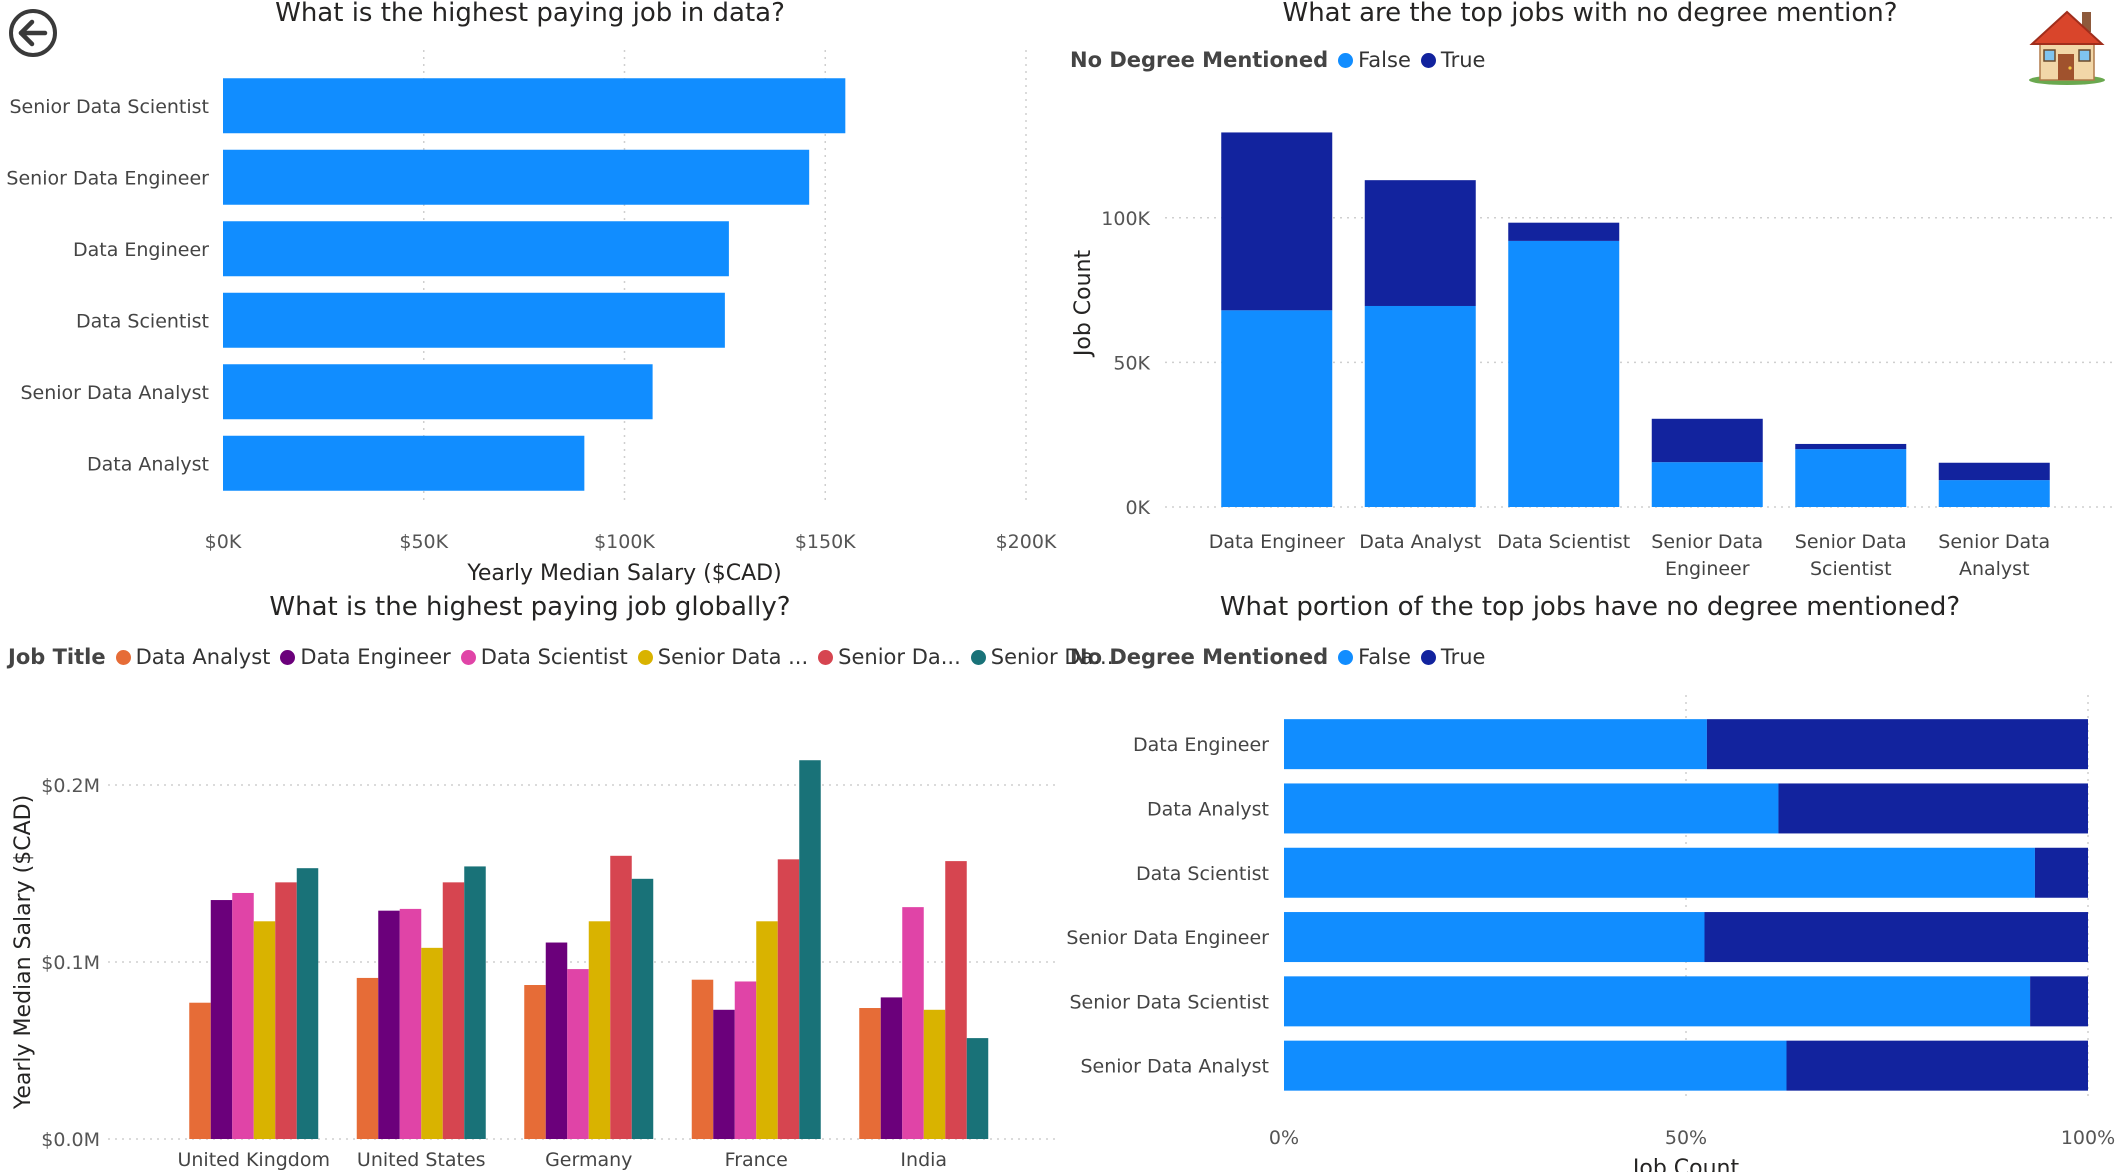 Image resolution: width=2117 pixels, height=1172 pixels. Describe the element at coordinates (1137, 508) in the screenshot. I see `y-tick-label: 0K` at that location.